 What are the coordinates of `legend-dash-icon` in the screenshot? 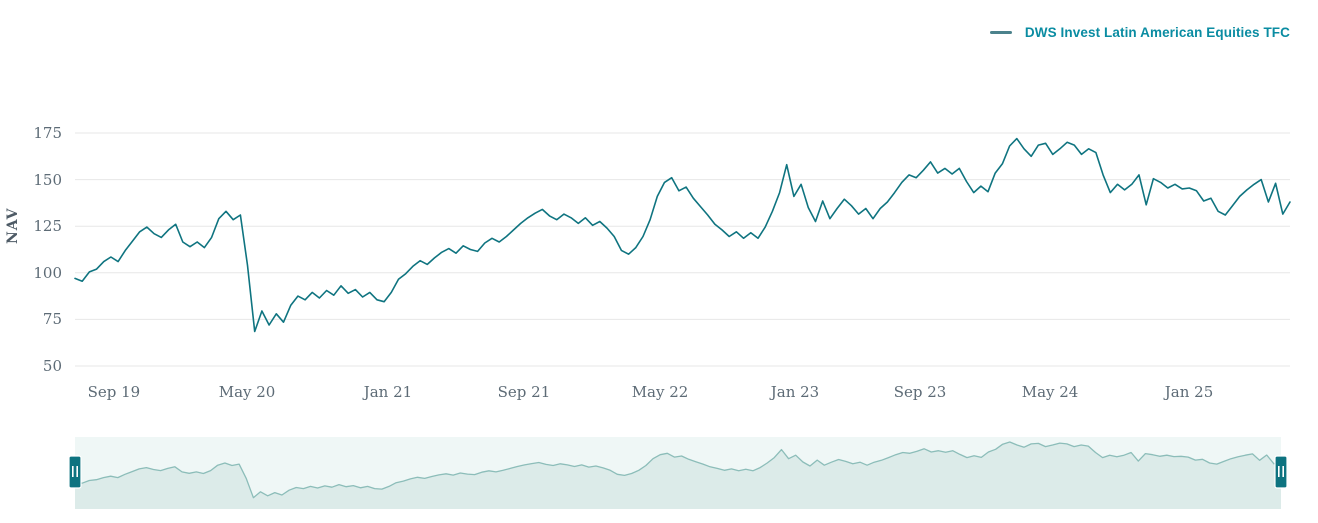 It's located at (1000, 32).